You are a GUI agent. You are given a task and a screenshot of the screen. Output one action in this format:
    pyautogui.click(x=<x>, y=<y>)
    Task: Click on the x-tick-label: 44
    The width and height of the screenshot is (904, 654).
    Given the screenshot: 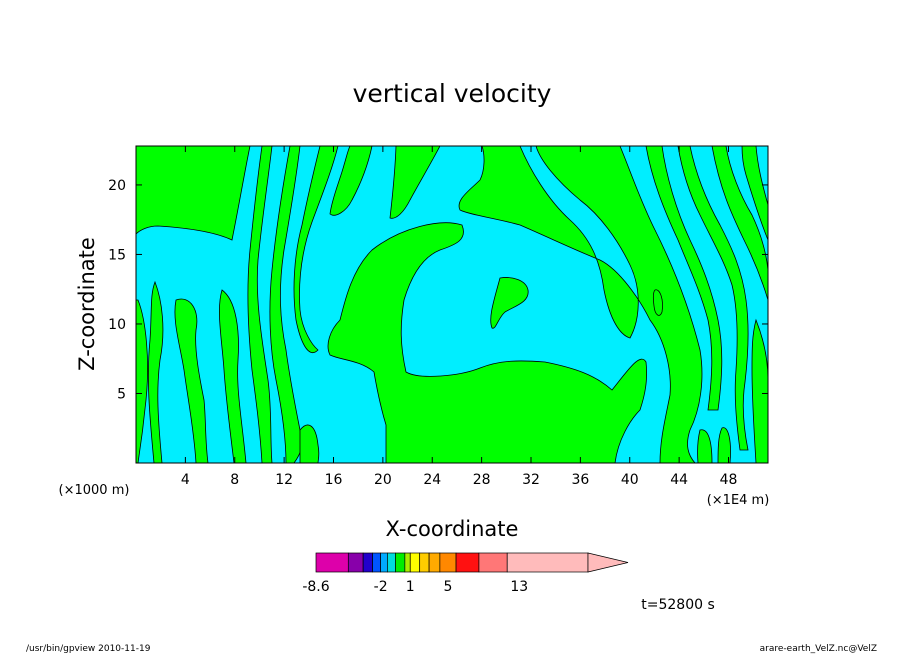 What is the action you would take?
    pyautogui.click(x=679, y=480)
    